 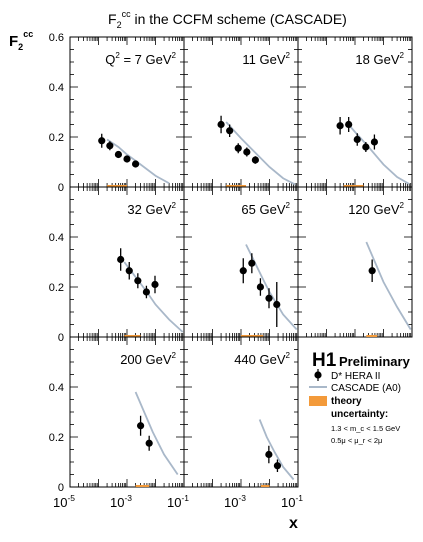 What do you see at coordinates (346, 401) in the screenshot?
I see `legend-band-label-1: theory` at bounding box center [346, 401].